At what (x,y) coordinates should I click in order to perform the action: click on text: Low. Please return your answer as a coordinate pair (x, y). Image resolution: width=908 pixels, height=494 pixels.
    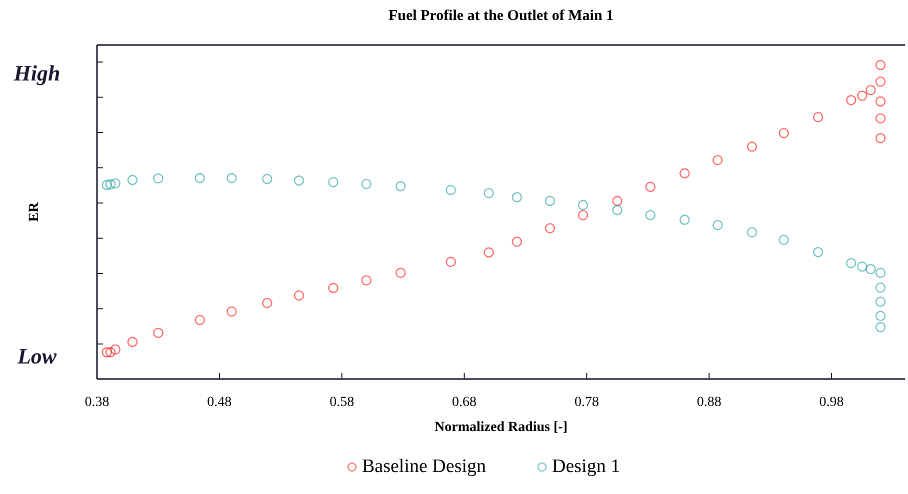
    Looking at the image, I should click on (36, 356).